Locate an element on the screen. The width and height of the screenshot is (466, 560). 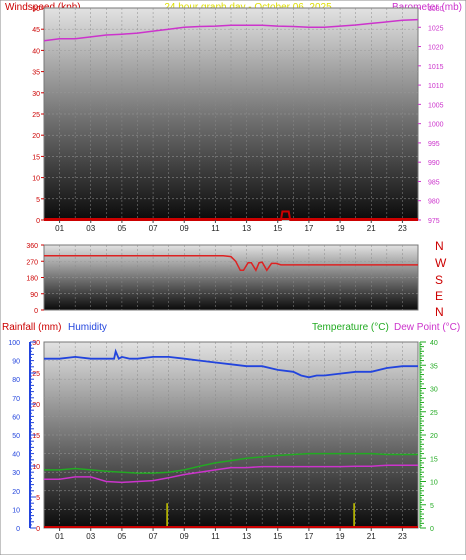
windspeed-y-tick-label: 45 is located at coordinates (36, 30).